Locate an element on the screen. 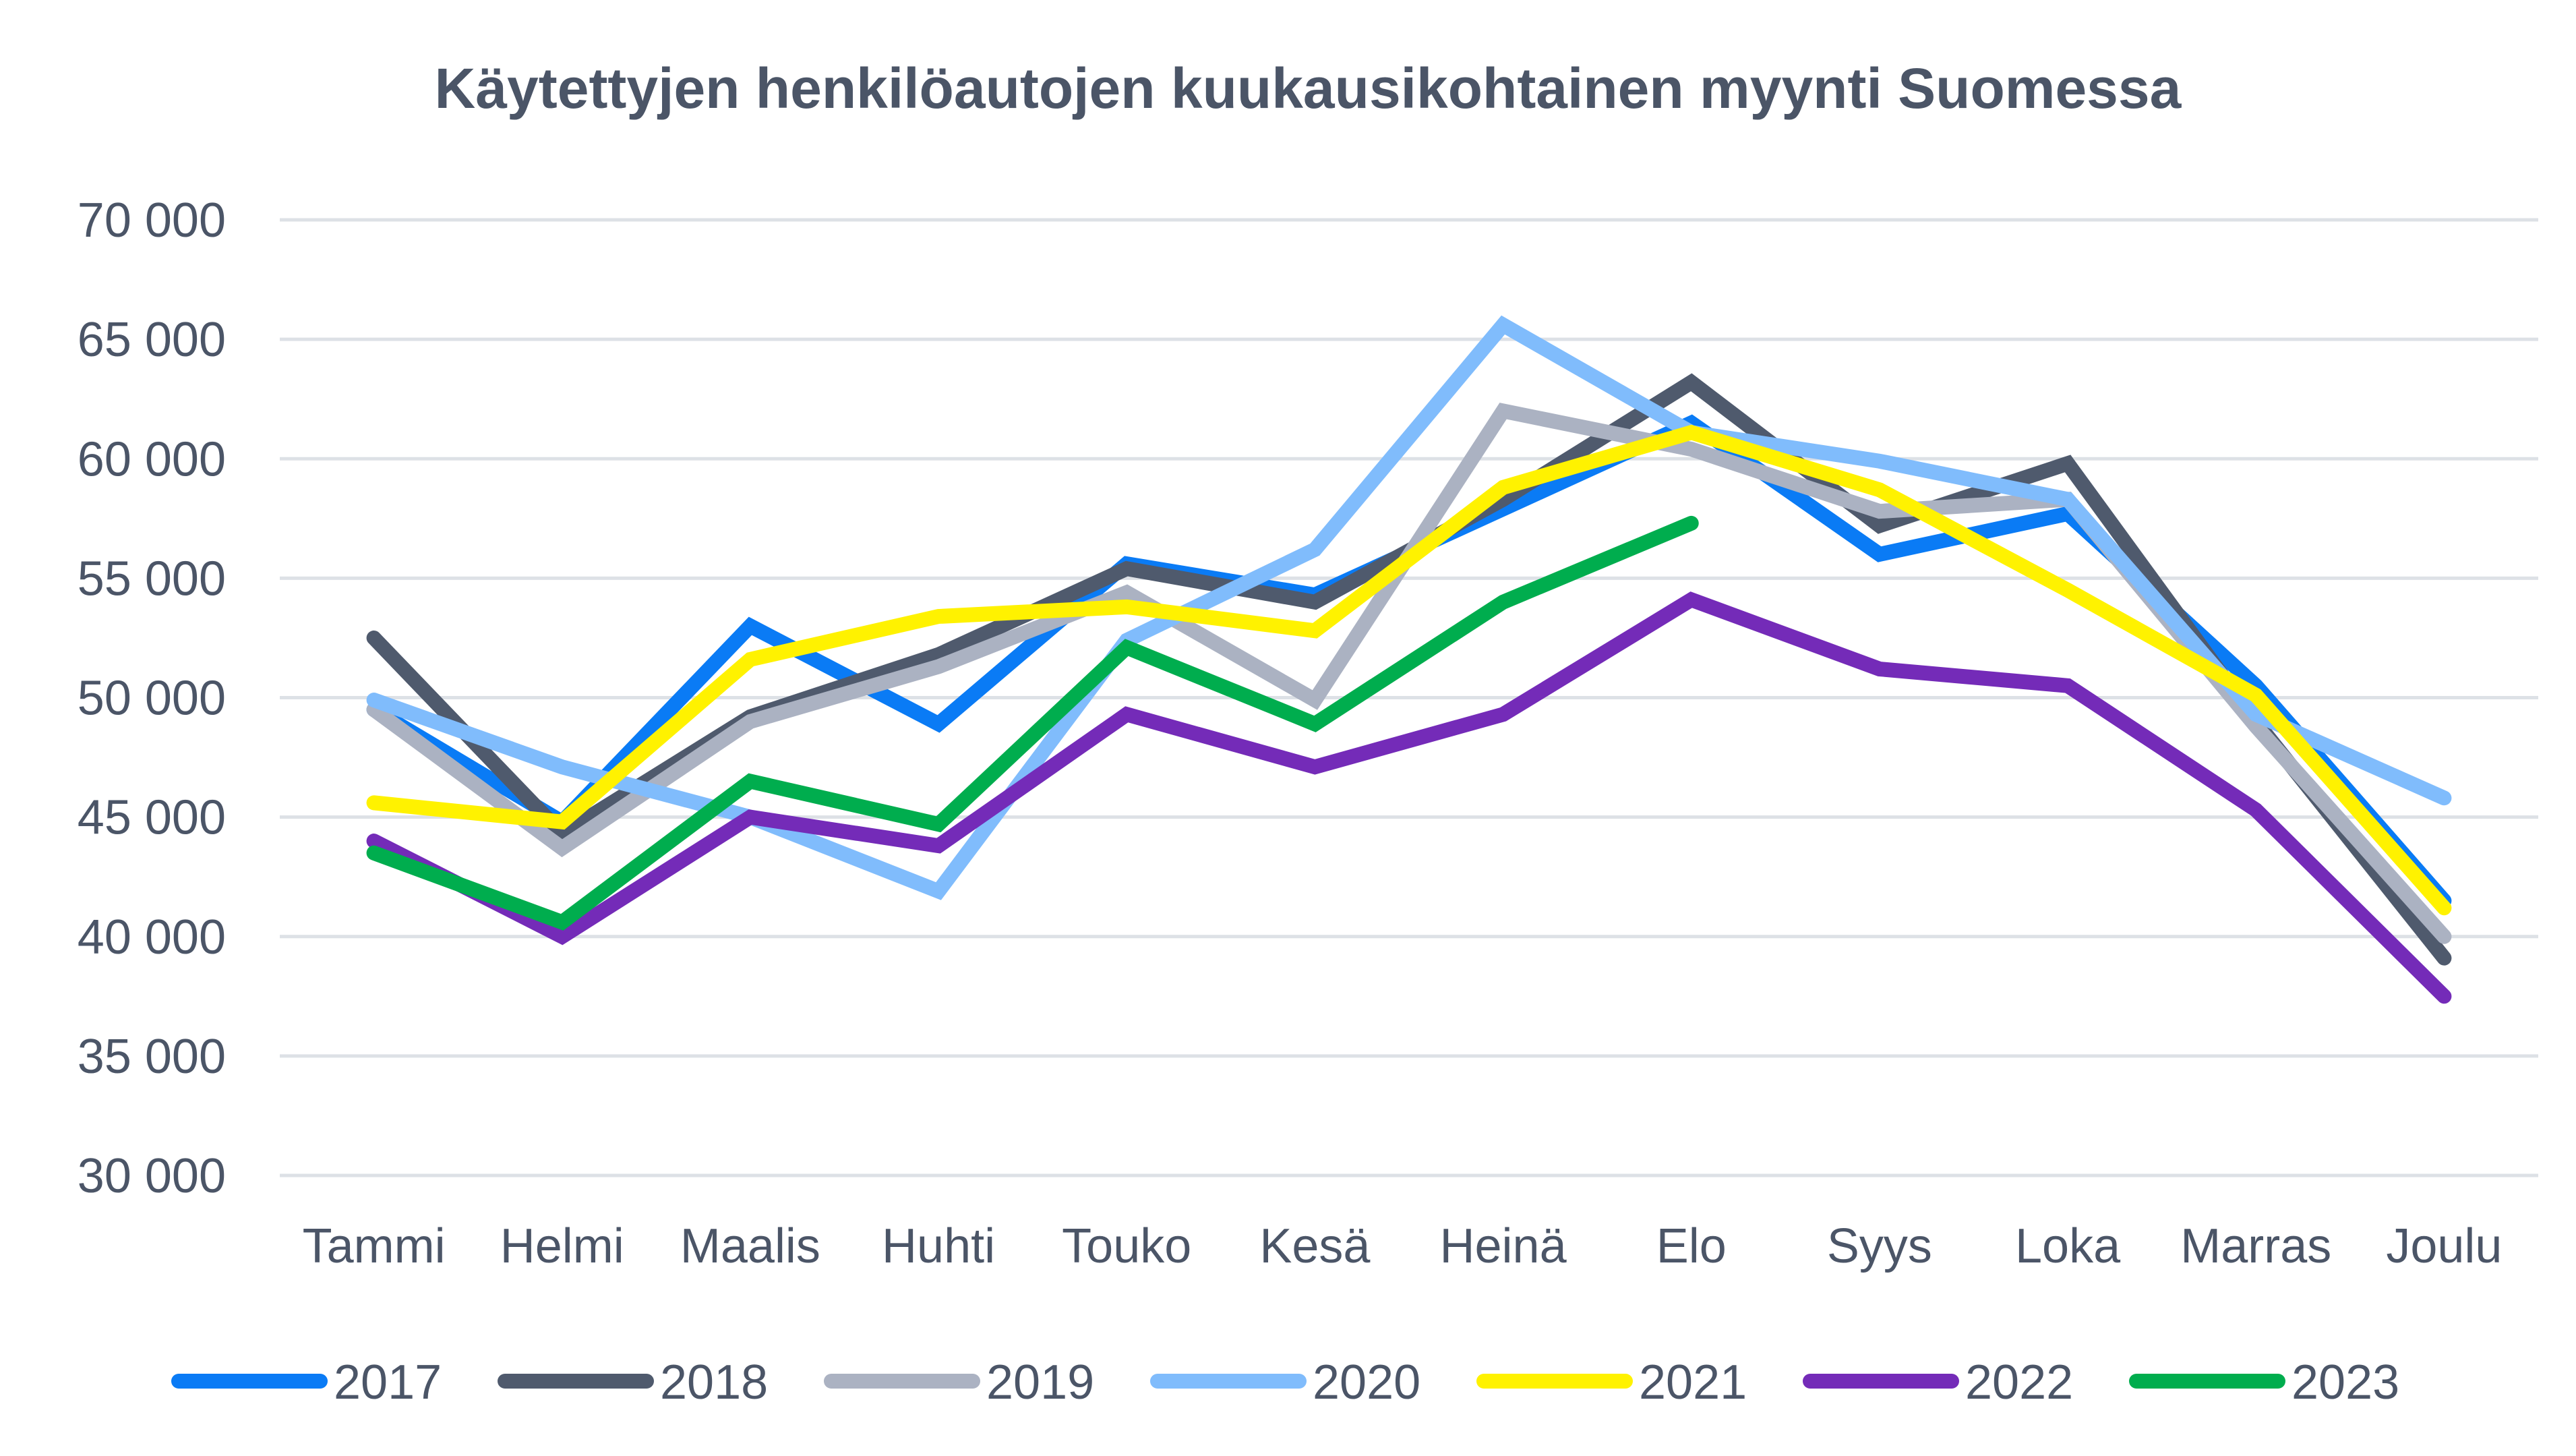 This screenshot has width=2576, height=1456. x-tick-label: Kesä is located at coordinates (1315, 1246).